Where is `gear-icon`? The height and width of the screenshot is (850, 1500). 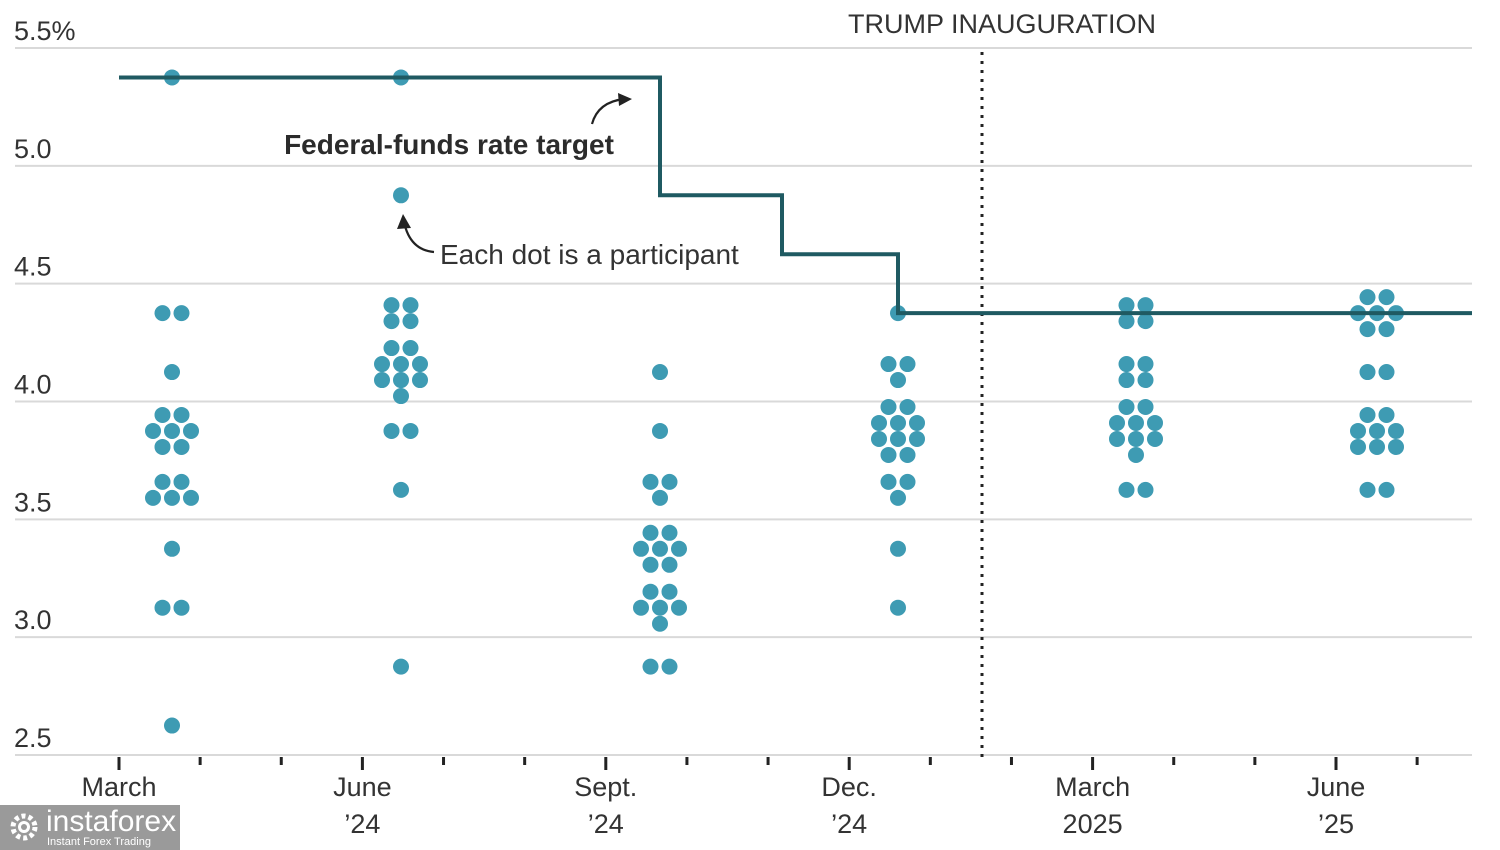 gear-icon is located at coordinates (24, 827).